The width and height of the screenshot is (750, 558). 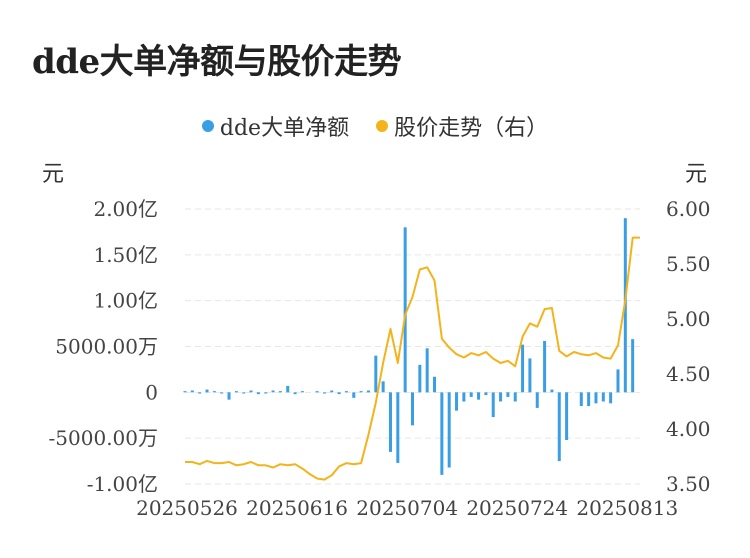 What do you see at coordinates (187, 508) in the screenshot?
I see `x-tick-label: 20250526` at bounding box center [187, 508].